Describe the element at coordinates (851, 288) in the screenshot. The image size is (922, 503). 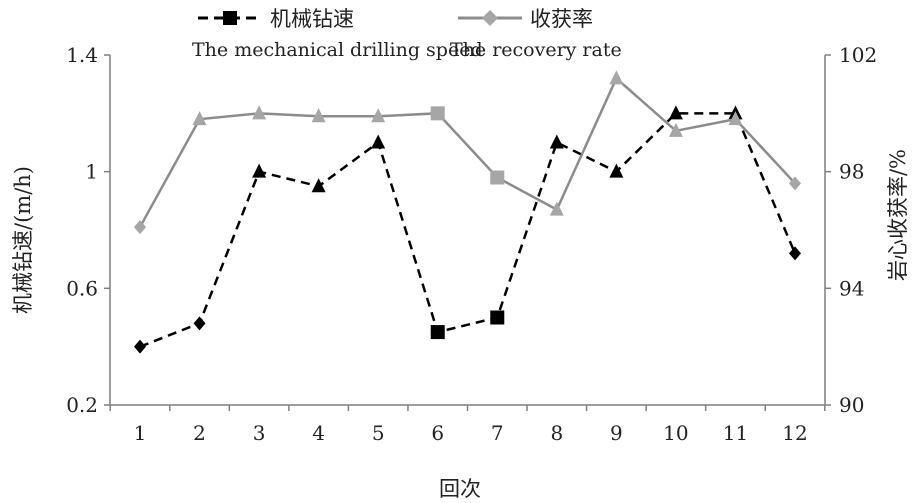
I see `right-tick-label: 94` at that location.